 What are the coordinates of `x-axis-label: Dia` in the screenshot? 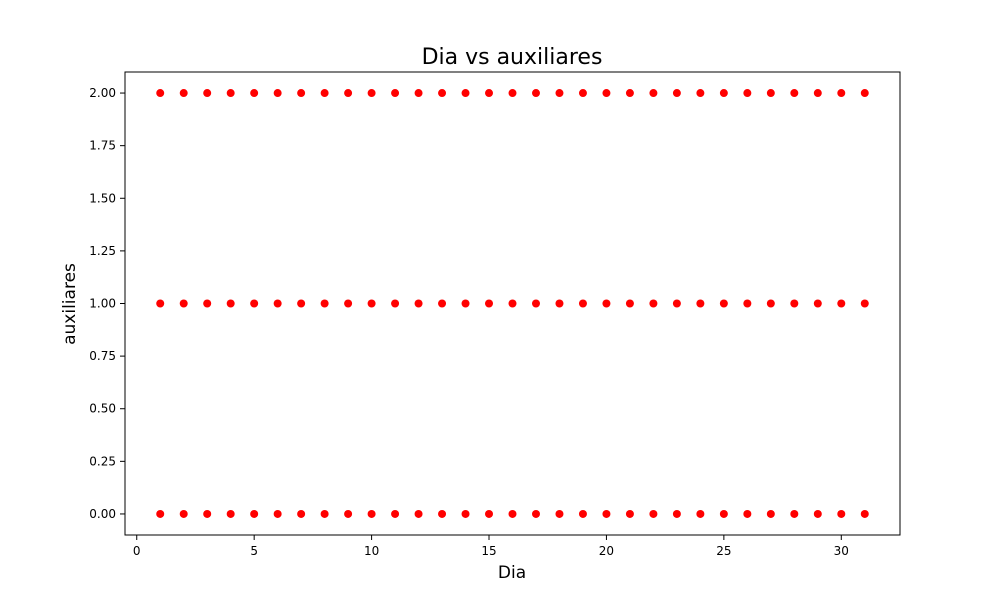 It's located at (512, 573).